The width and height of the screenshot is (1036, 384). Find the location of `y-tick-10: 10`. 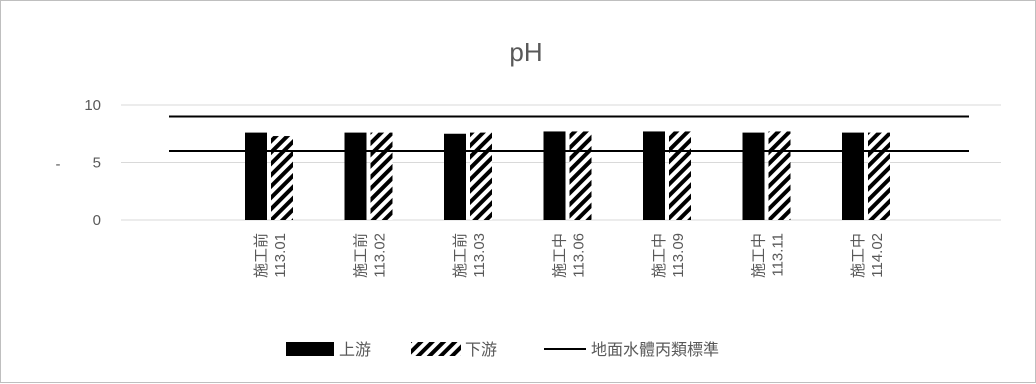

y-tick-10: 10 is located at coordinates (92, 105).